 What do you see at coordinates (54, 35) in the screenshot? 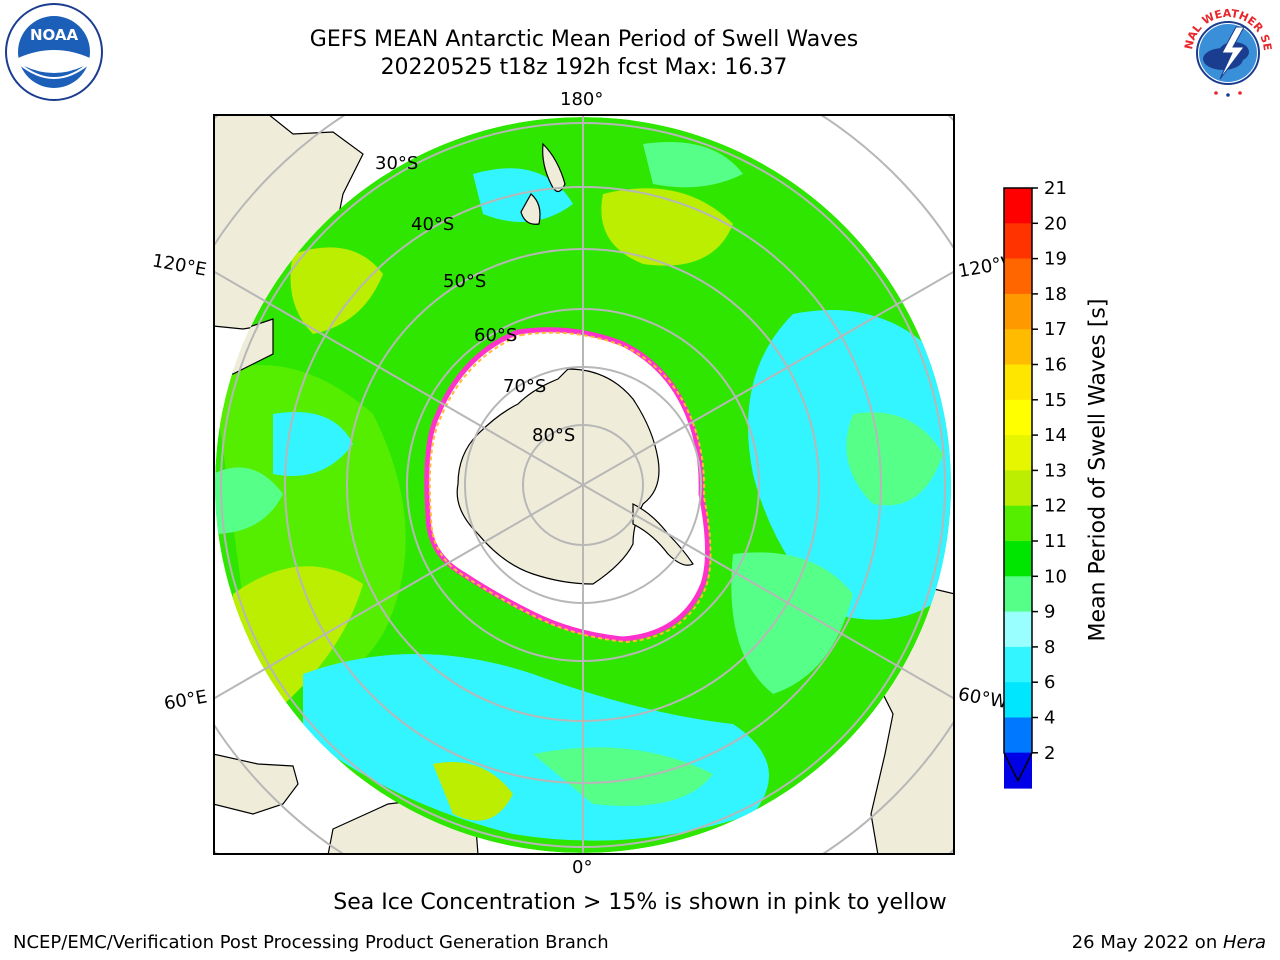
I see `noaa-logo-text: NOAA` at bounding box center [54, 35].